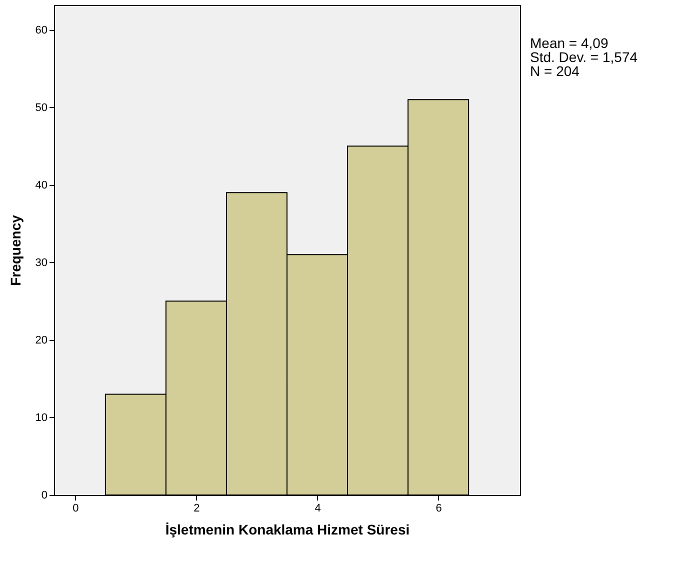 The image size is (678, 561). Describe the element at coordinates (41, 185) in the screenshot. I see `y-tick-label: 40` at that location.